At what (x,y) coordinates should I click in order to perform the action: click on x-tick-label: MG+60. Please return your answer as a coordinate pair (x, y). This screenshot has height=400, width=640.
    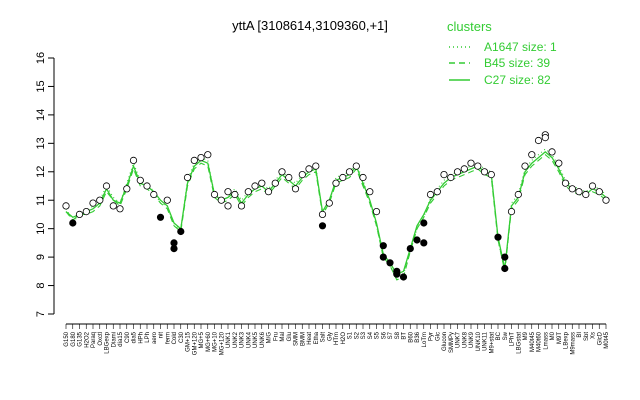
    Looking at the image, I should click on (209, 341).